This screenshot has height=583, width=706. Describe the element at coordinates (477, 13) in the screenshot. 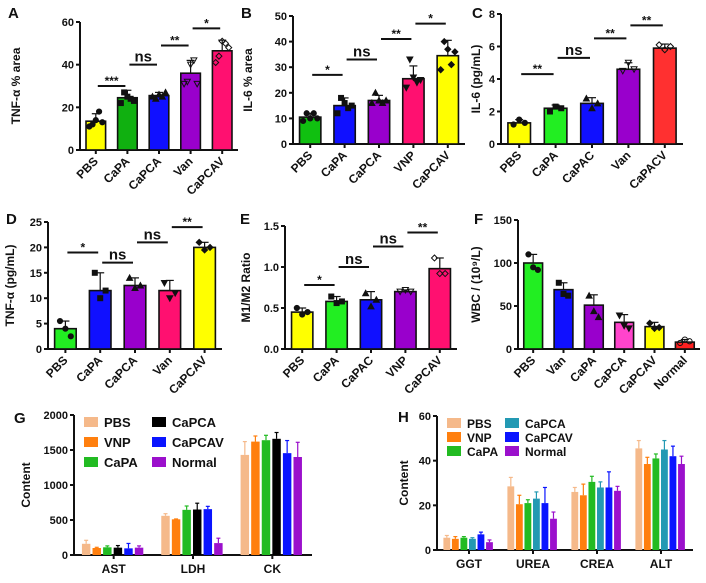

I see `panel-label: C` at that location.